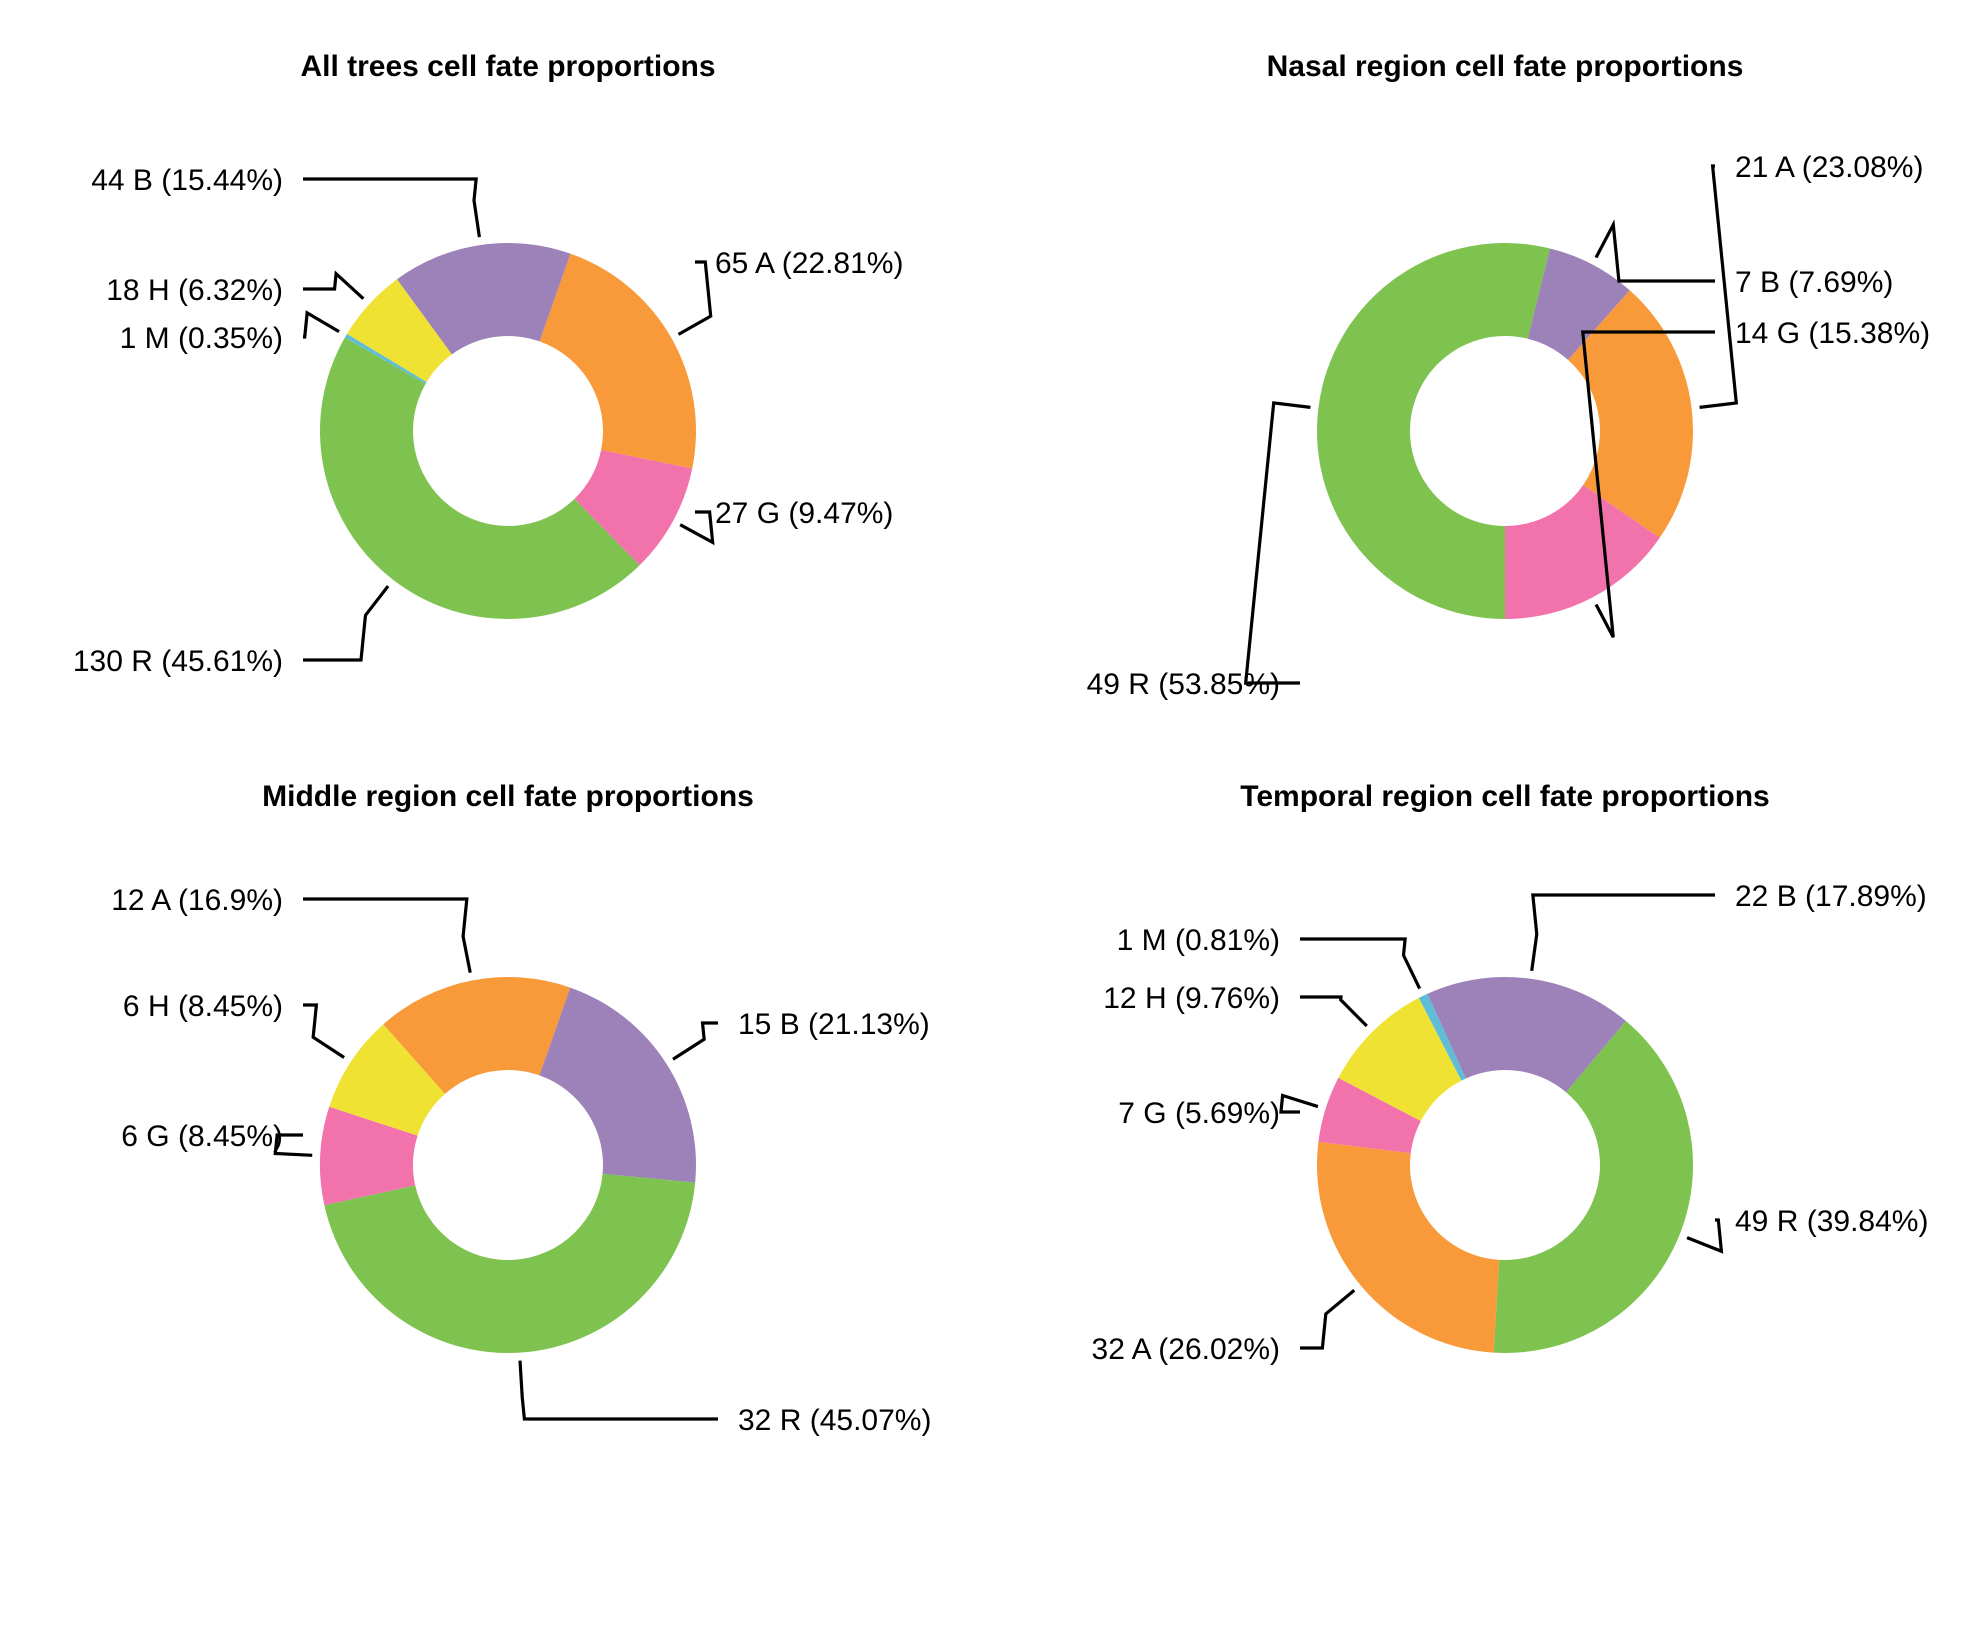 Image resolution: width=1988 pixels, height=1632 pixels. What do you see at coordinates (507, 66) in the screenshot?
I see `chart-title: All trees cell fate proportions` at bounding box center [507, 66].